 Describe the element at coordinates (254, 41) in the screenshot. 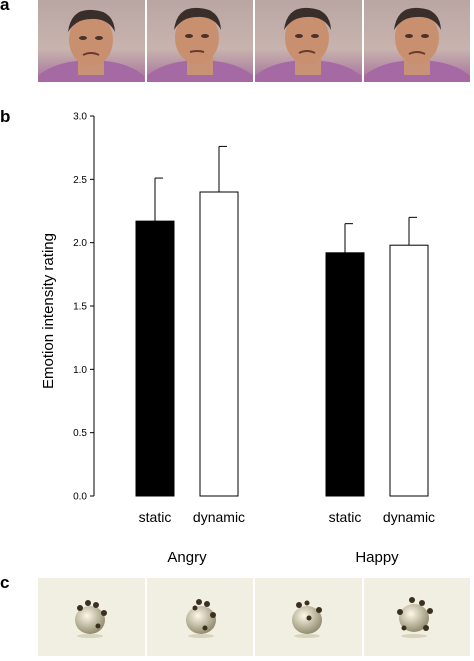

I see `face-photo-strip` at that location.